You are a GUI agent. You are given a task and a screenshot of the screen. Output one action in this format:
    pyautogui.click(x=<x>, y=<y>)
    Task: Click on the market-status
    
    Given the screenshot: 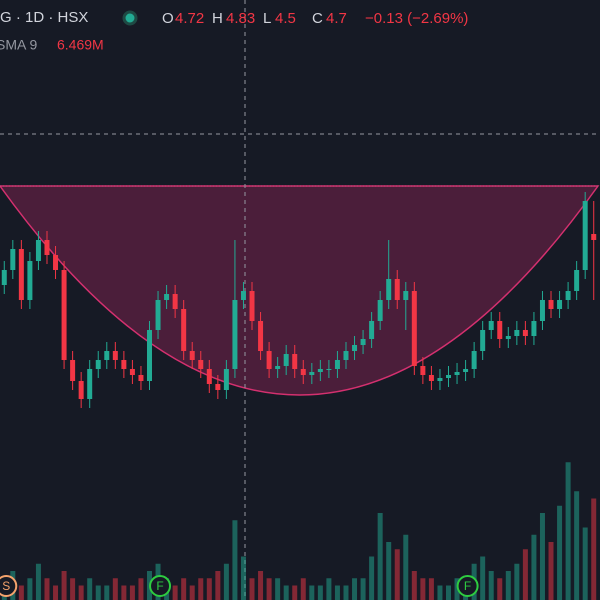 What is the action you would take?
    pyautogui.click(x=130, y=18)
    